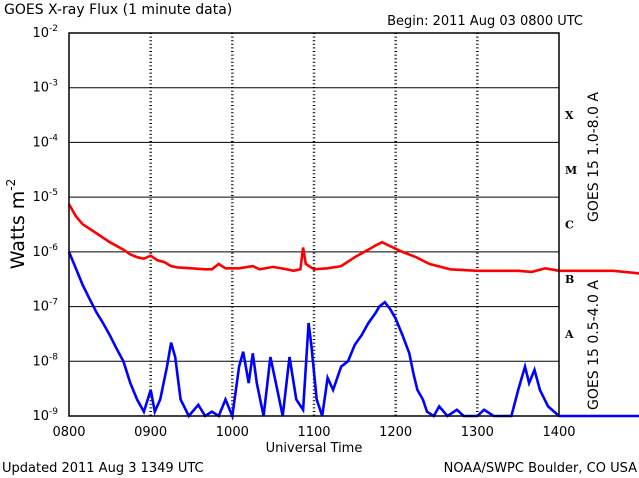  What do you see at coordinates (53, 412) in the screenshot?
I see `y-tick-exponent: -9` at bounding box center [53, 412].